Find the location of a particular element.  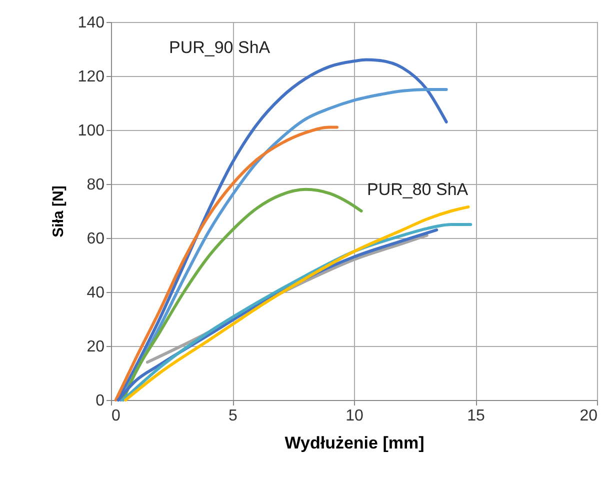

annotation: PUR_90 ShA is located at coordinates (220, 47).